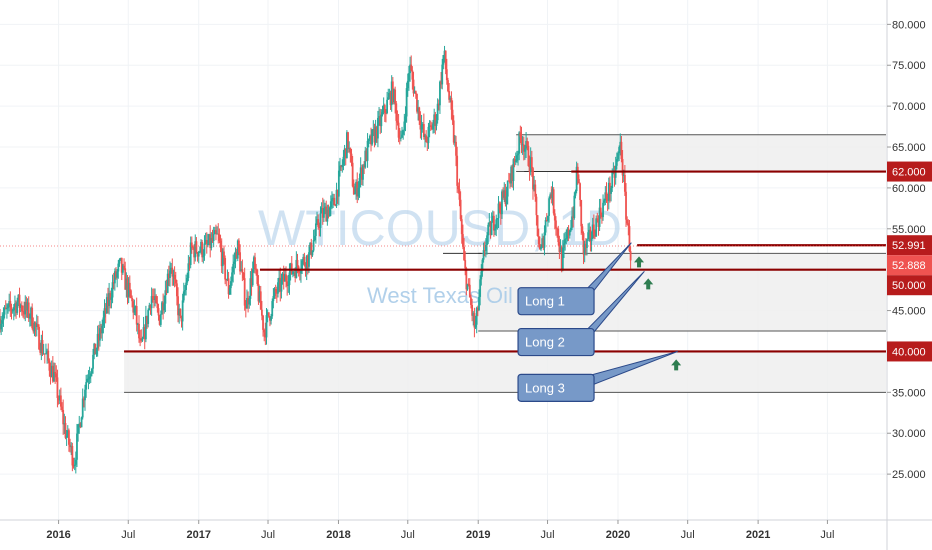 Image resolution: width=932 pixels, height=550 pixels. What do you see at coordinates (909, 352) in the screenshot?
I see `price-label: 40.000` at bounding box center [909, 352].